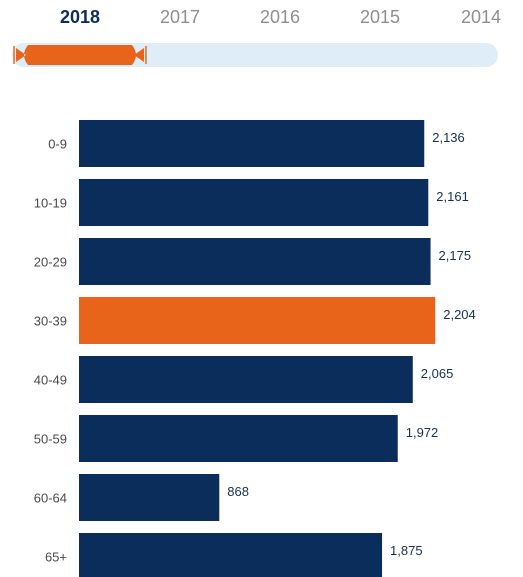  I want to click on year-tab-2016: 2016, so click(280, 17).